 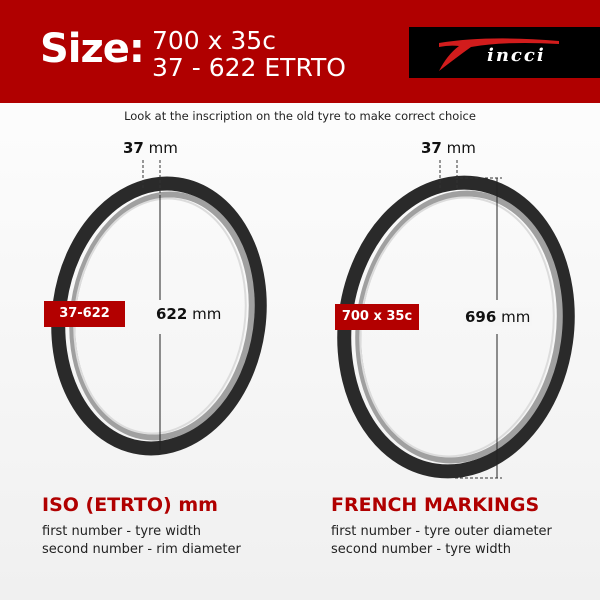 What do you see at coordinates (84, 314) in the screenshot?
I see `left-etrto-tag: 37-622` at bounding box center [84, 314].